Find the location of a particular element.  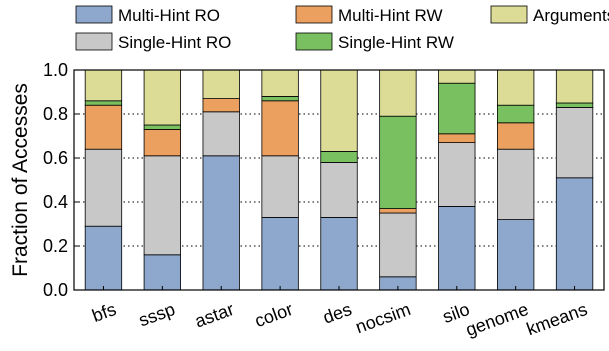

bar-group-kmeans is located at coordinates (574, 180).